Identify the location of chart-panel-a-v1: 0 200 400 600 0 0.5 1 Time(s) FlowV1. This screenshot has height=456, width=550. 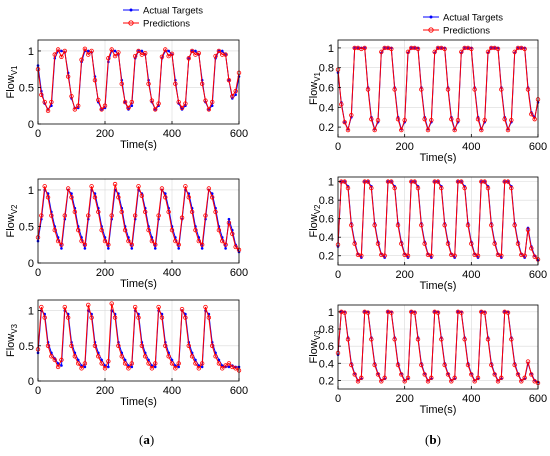
(126, 95).